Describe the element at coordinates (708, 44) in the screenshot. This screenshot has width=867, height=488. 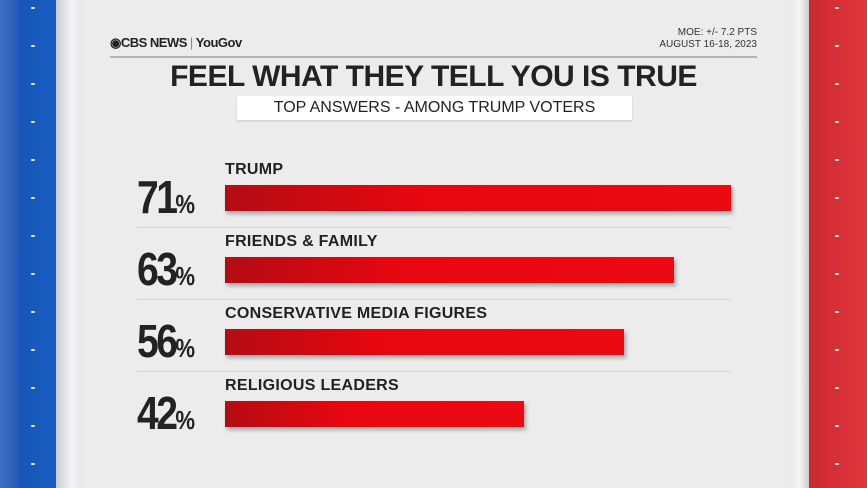
I see `poll-date: AUGUST 16-18, 2023` at that location.